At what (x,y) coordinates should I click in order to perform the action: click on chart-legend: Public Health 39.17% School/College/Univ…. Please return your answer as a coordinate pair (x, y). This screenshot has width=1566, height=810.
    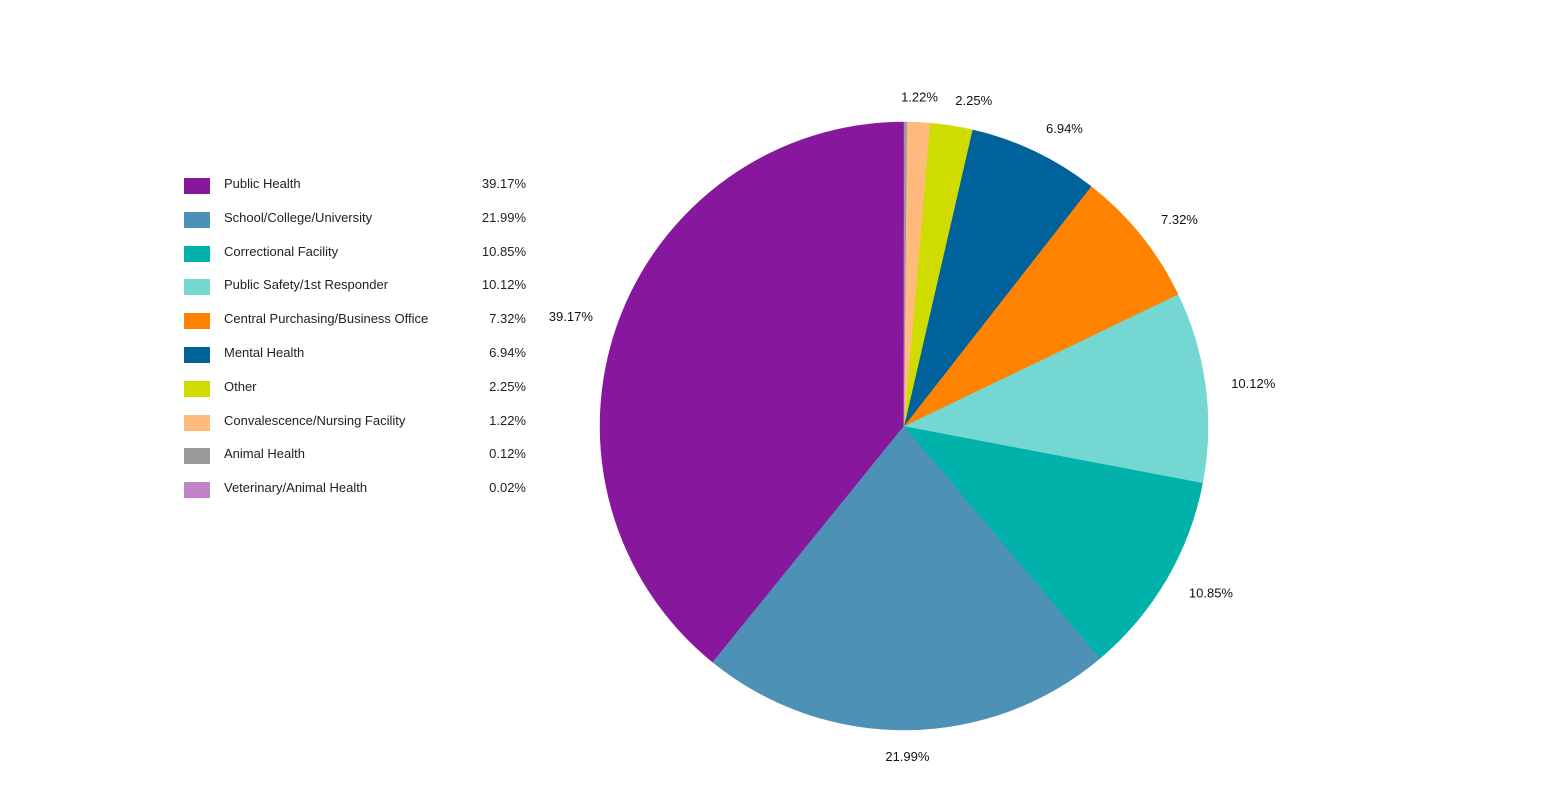
    Looking at the image, I should click on (359, 337).